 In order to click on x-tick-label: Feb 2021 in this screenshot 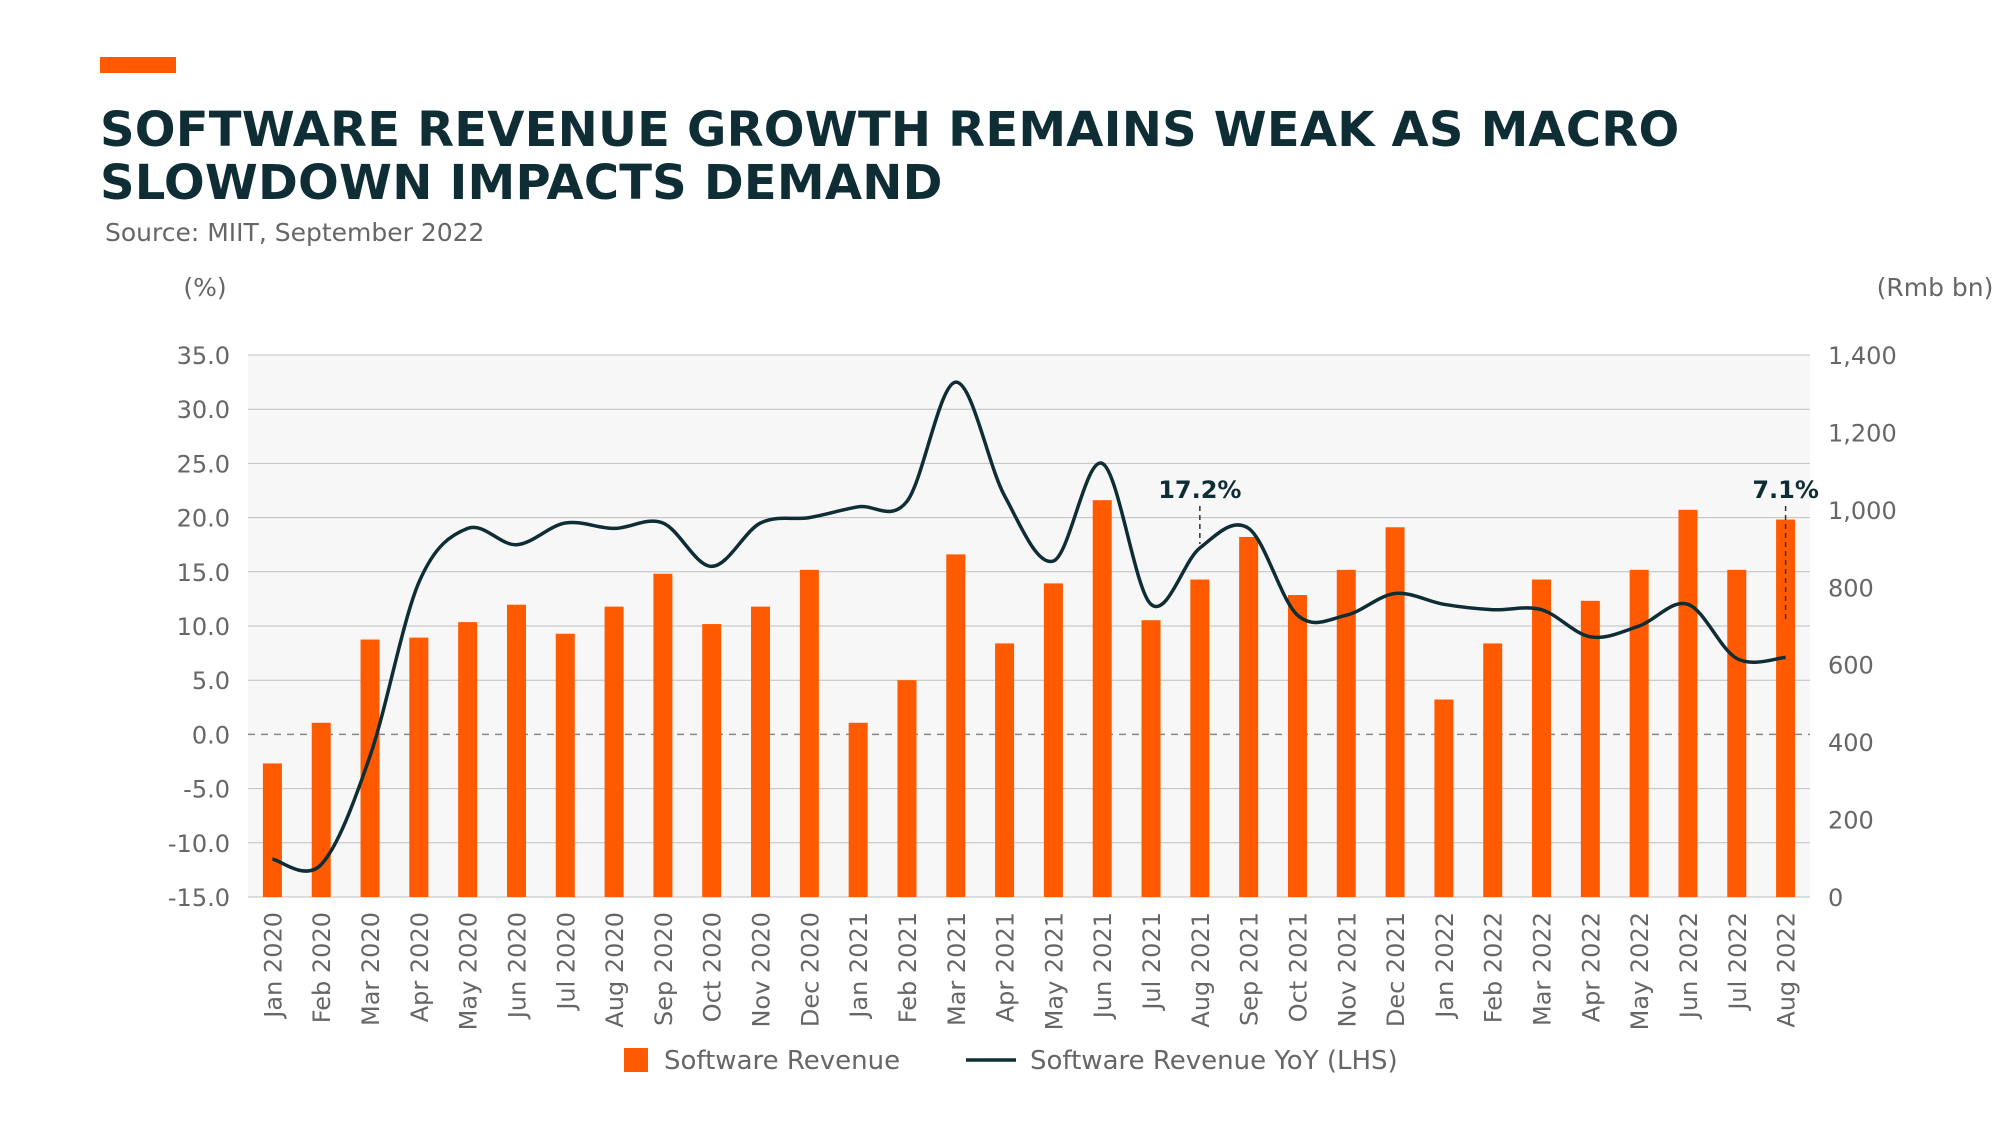, I will do `click(908, 967)`.